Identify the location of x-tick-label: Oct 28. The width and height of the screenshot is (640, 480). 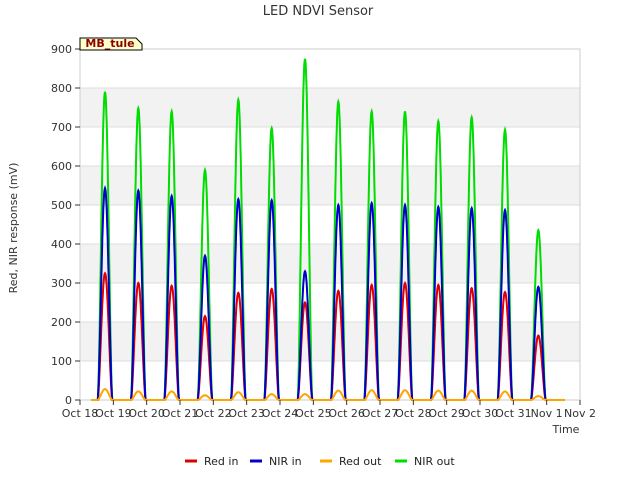
(413, 413).